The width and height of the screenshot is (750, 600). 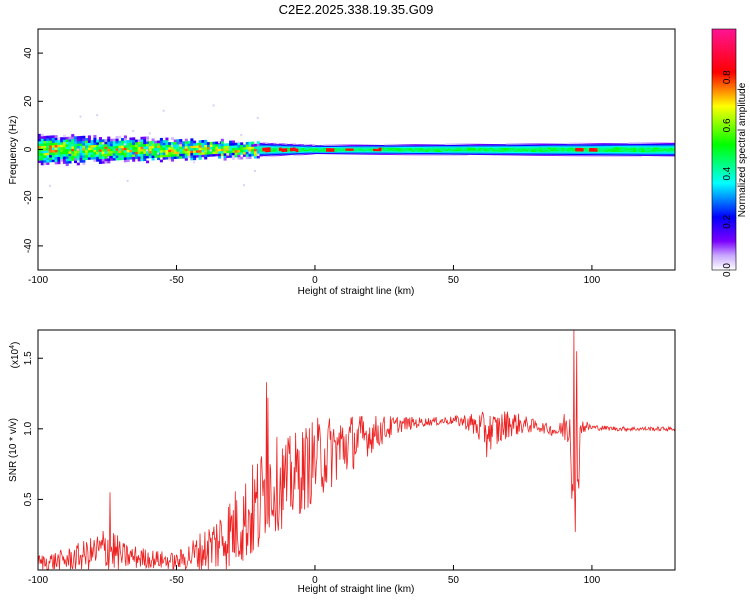 What do you see at coordinates (356, 589) in the screenshot?
I see `bottom-x-axis-label: Height of straight line (km)` at bounding box center [356, 589].